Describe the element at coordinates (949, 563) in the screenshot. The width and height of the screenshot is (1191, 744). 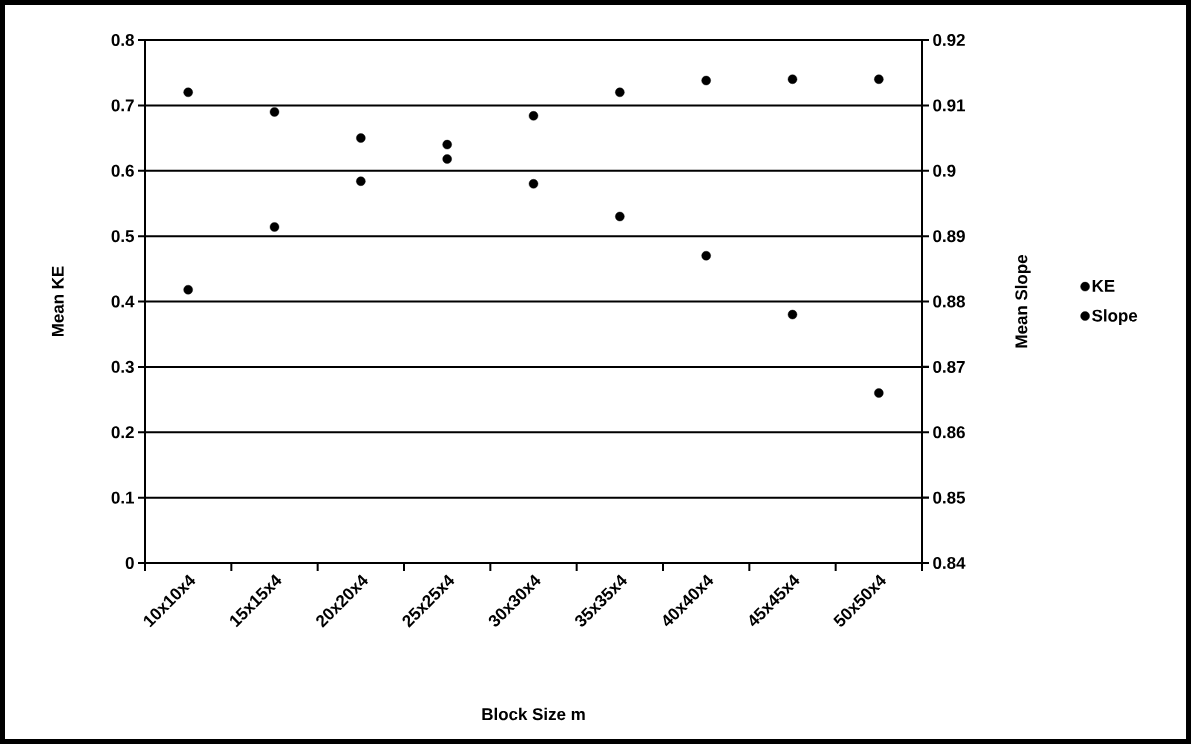
I see `y2-tick-label: 0.84` at that location.